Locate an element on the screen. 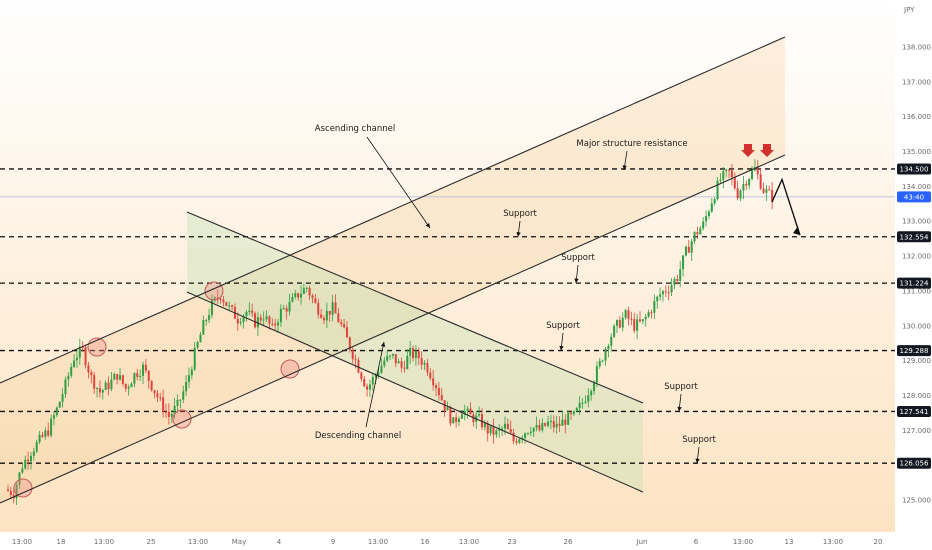  support-label: Support is located at coordinates (681, 387).